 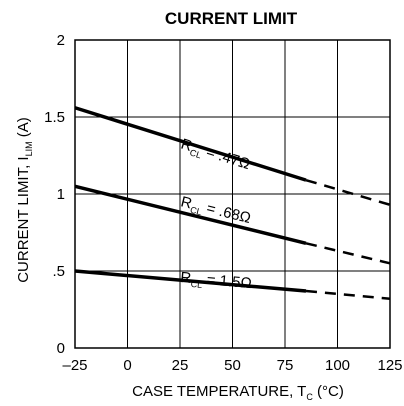 I want to click on y-tick-label: 0, so click(x=61, y=348).